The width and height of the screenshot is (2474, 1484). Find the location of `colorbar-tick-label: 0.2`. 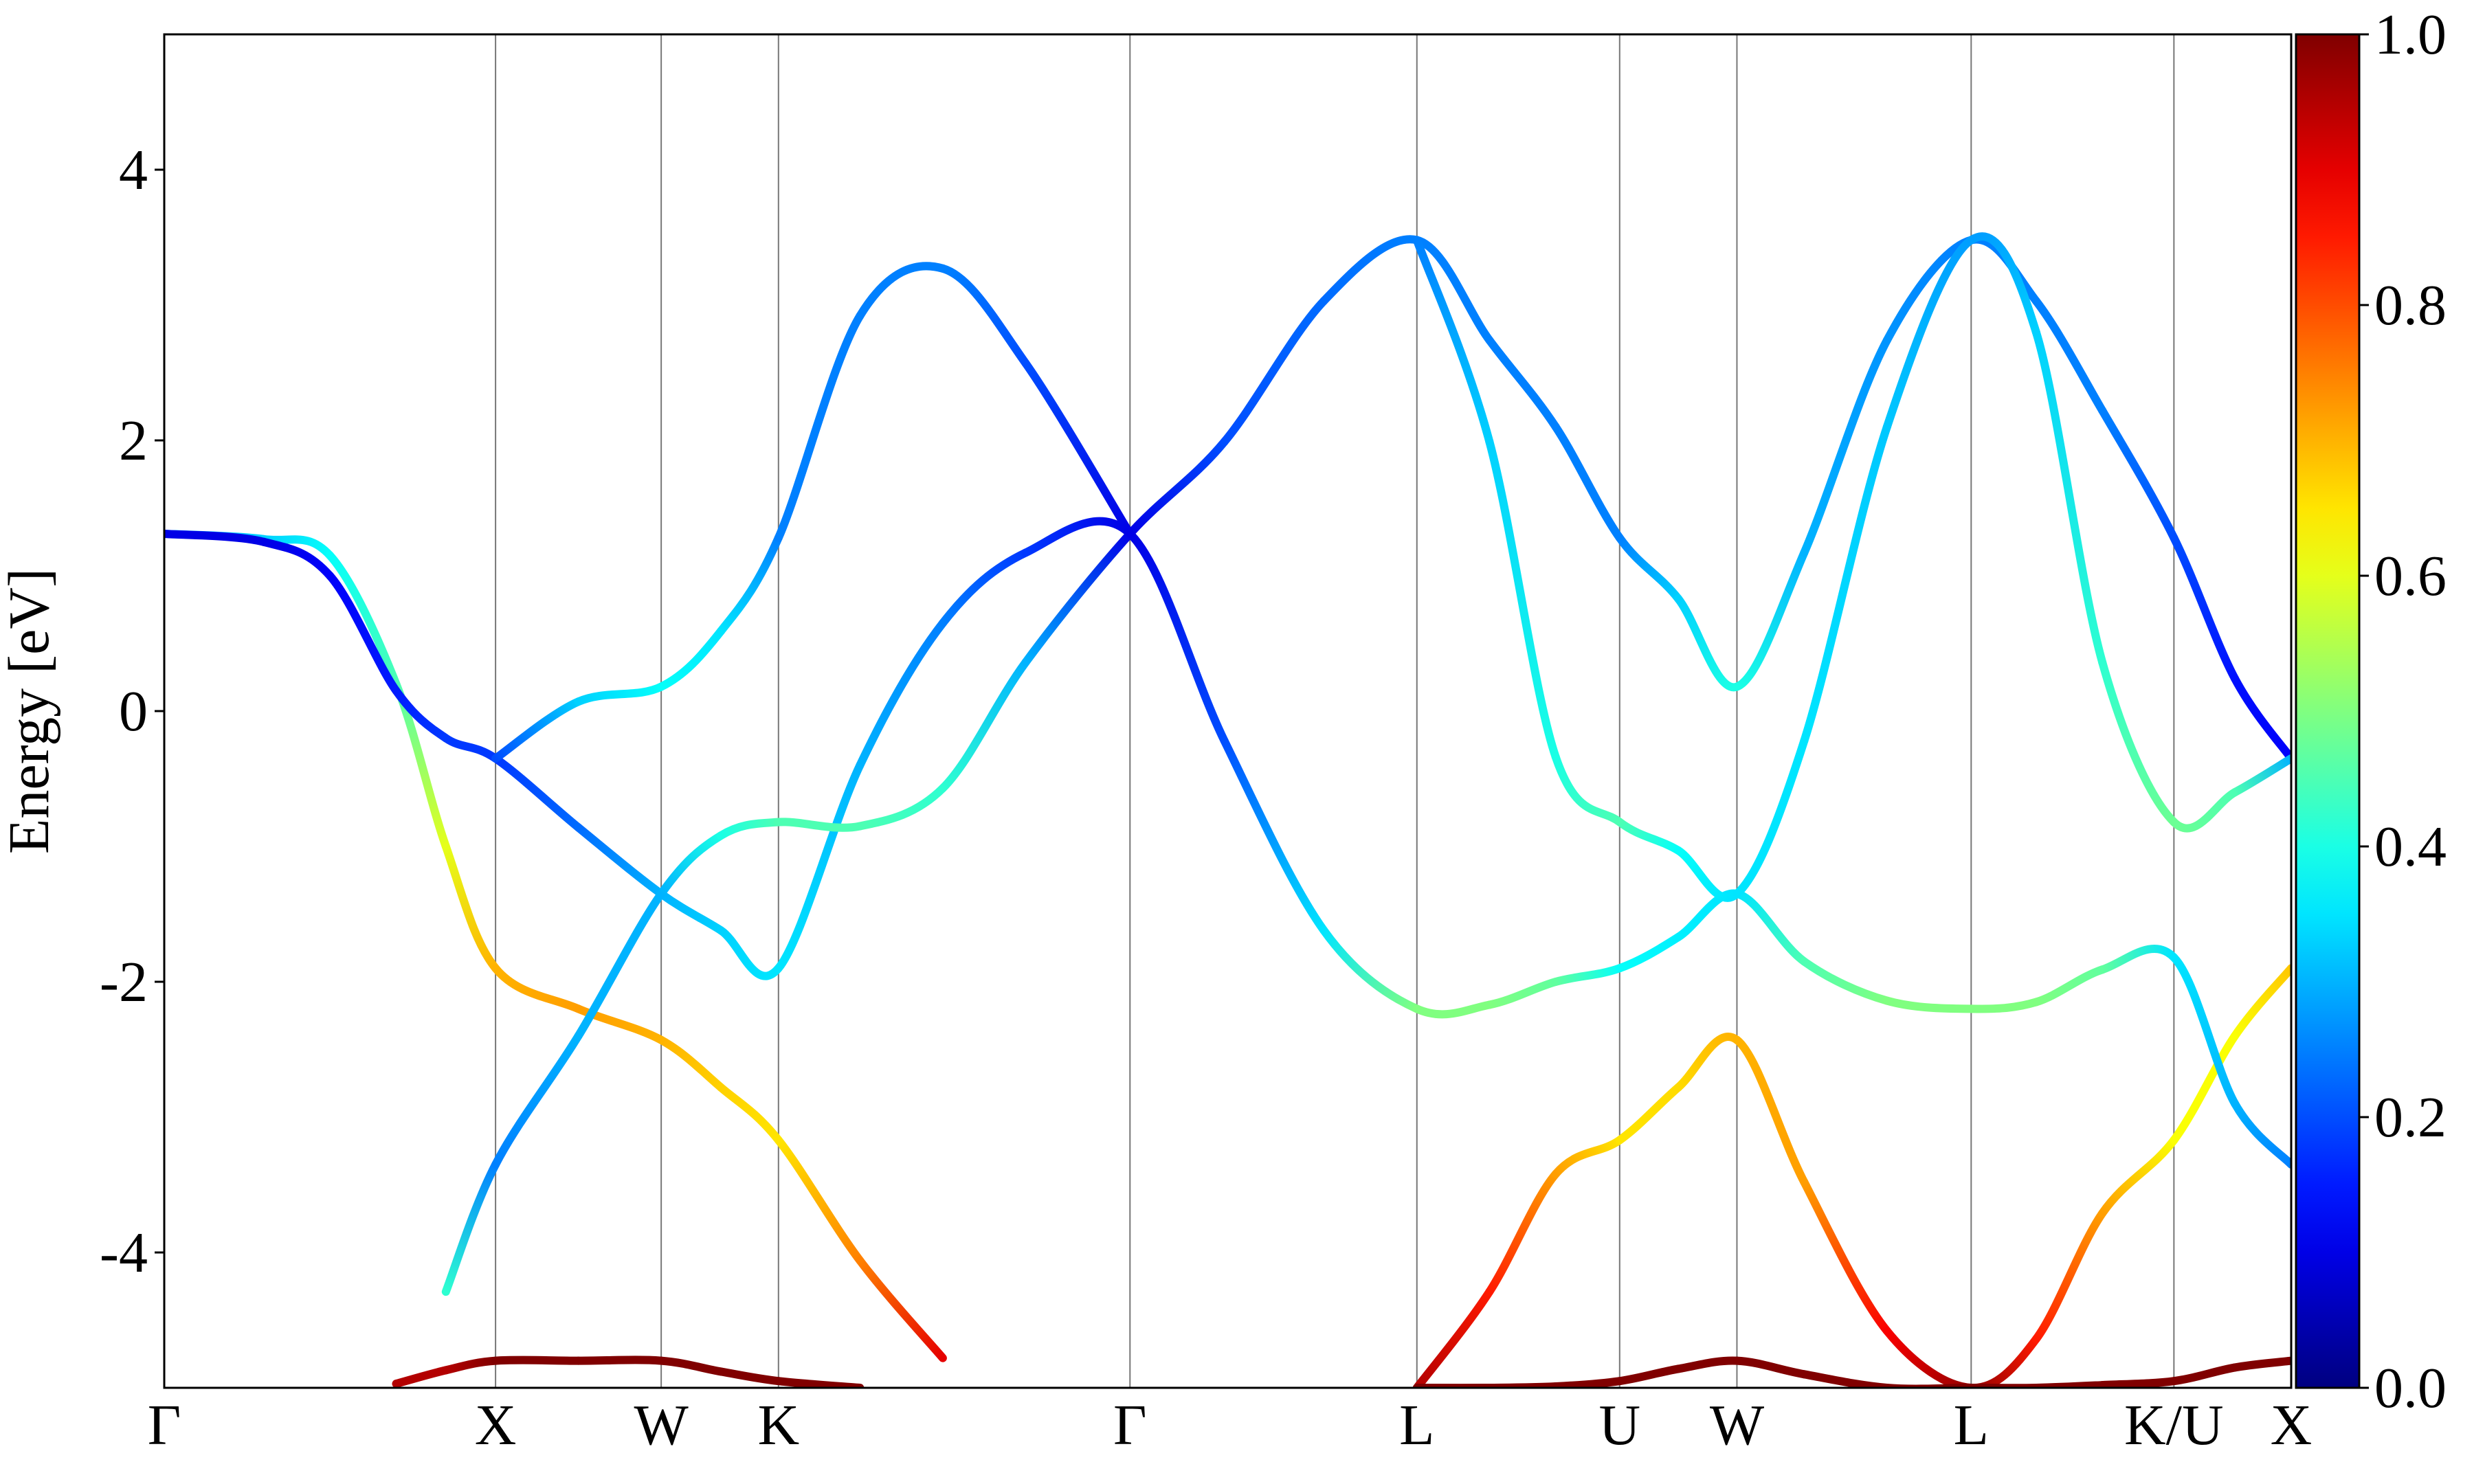

colorbar-tick-label: 0.2 is located at coordinates (2410, 1117).